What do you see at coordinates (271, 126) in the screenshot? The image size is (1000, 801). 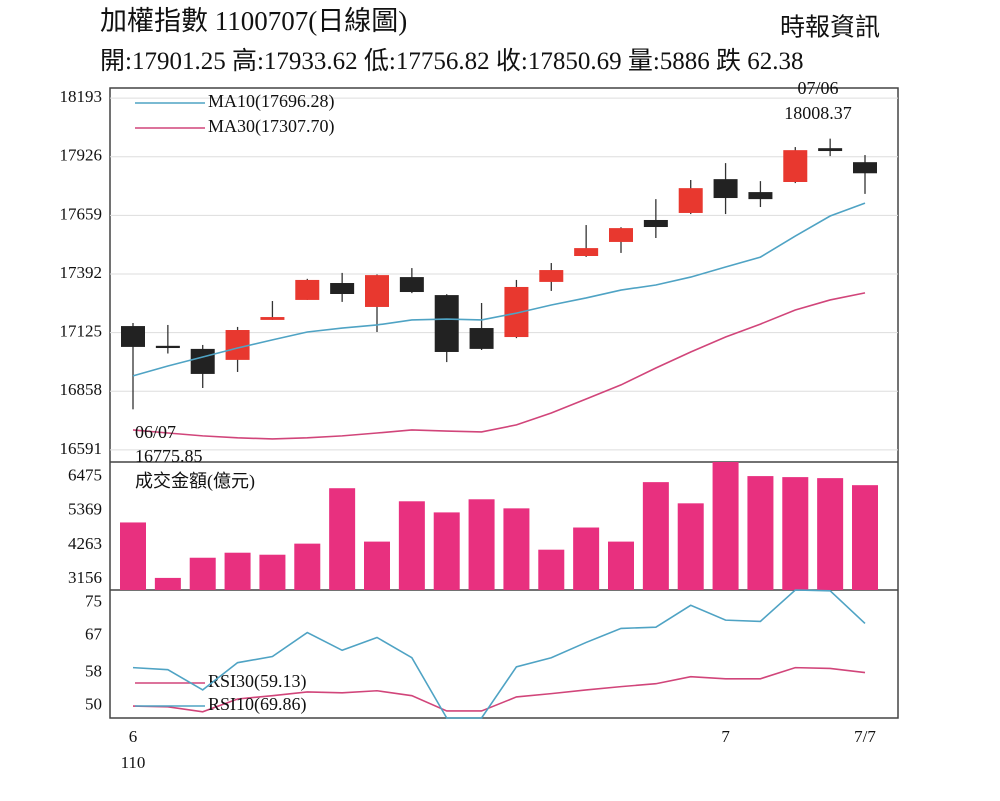 I see `legend-label: MA30(17307.70)` at bounding box center [271, 126].